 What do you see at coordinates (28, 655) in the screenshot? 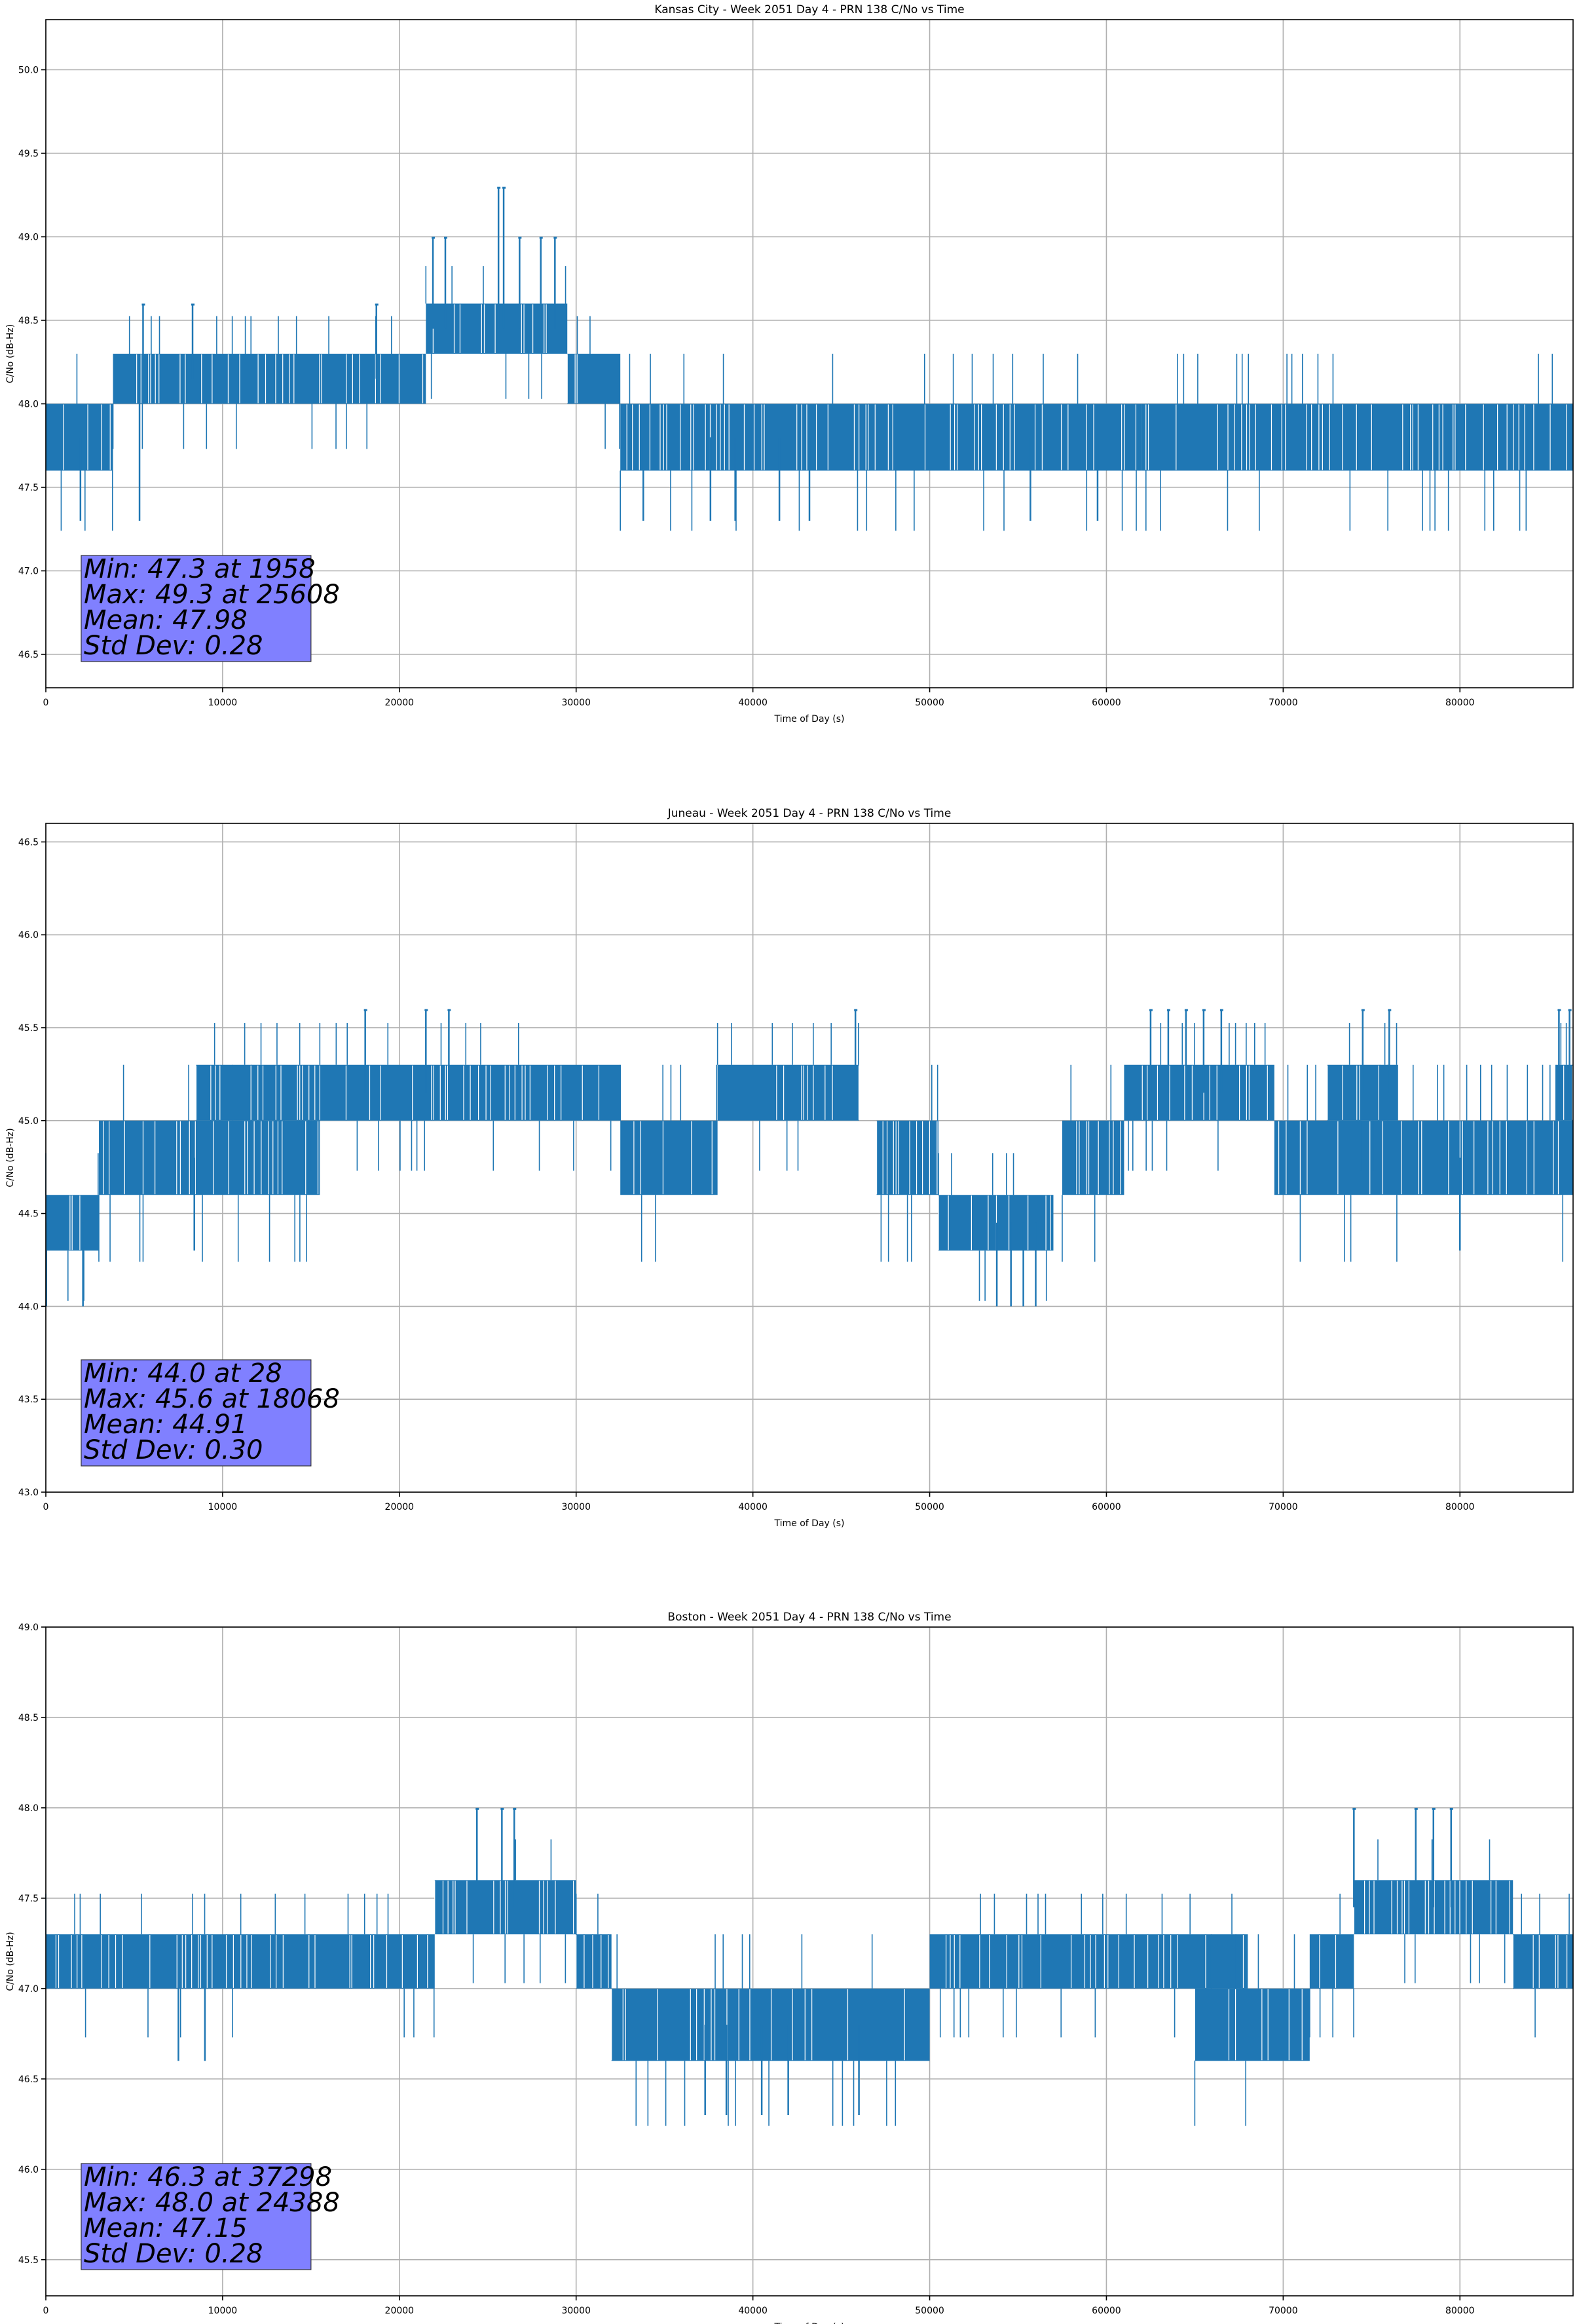
I see `y-tick-label: 46.5` at bounding box center [28, 655].